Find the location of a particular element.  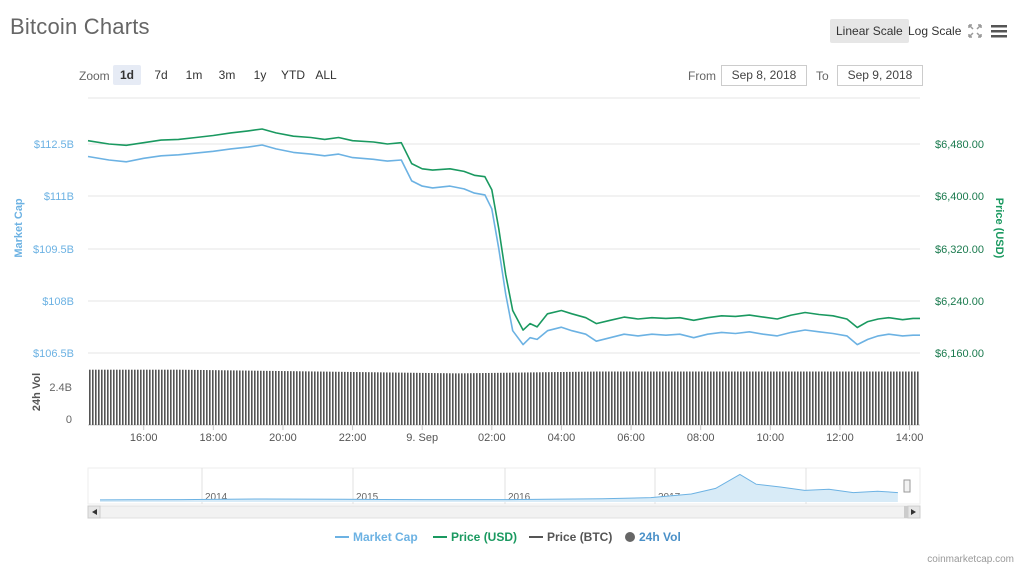

from-label: From is located at coordinates (702, 76).